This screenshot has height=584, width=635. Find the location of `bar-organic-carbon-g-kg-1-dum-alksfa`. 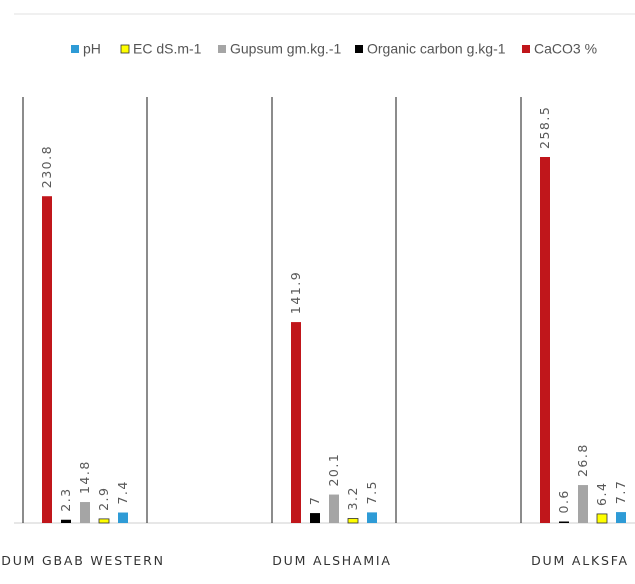

bar-organic-carbon-g-kg-1-dum-alksfa is located at coordinates (564, 523).